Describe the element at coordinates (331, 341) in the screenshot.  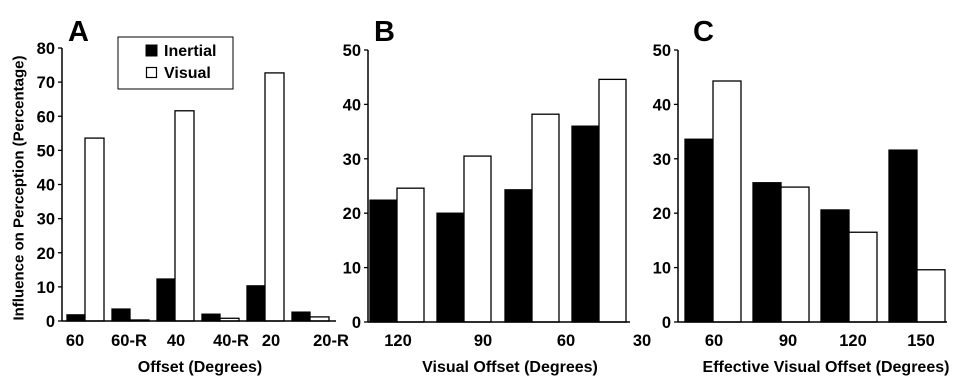
I see `x-tick-label: 20-R` at that location.